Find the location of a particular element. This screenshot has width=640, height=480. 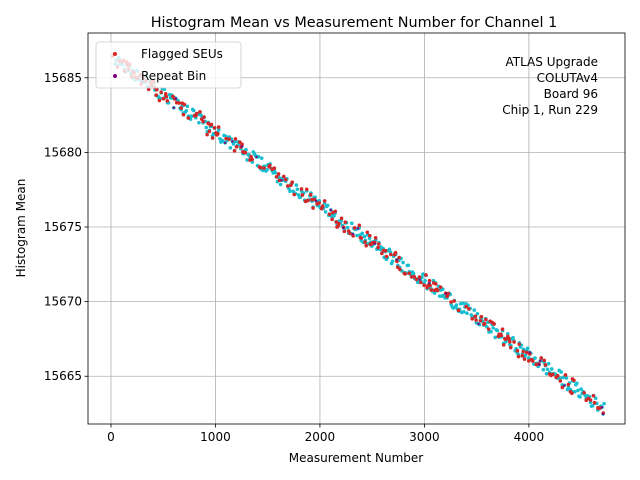

legend-marker-repeat is located at coordinates (115, 76).